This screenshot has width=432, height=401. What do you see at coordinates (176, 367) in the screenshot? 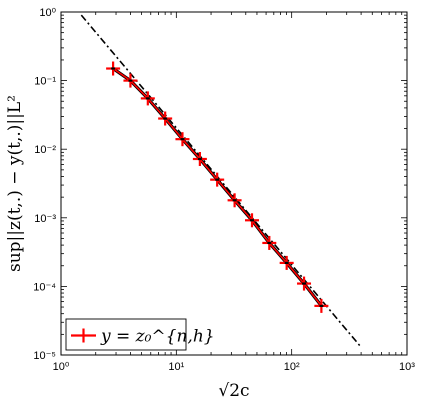
I see `x-tick-label: 10¹` at bounding box center [176, 367].